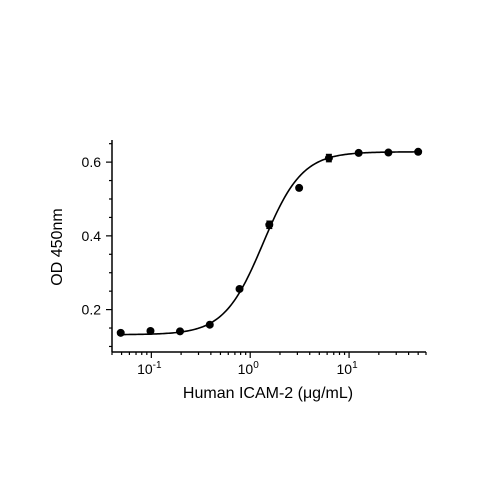  Describe the element at coordinates (92, 310) in the screenshot. I see `y-tick-label: 0.2` at that location.